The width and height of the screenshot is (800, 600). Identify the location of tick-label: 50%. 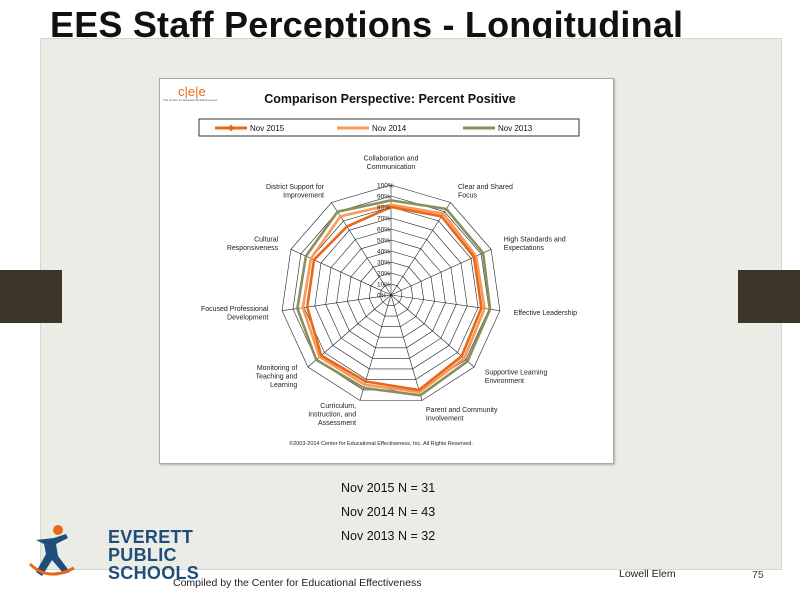
(383, 241).